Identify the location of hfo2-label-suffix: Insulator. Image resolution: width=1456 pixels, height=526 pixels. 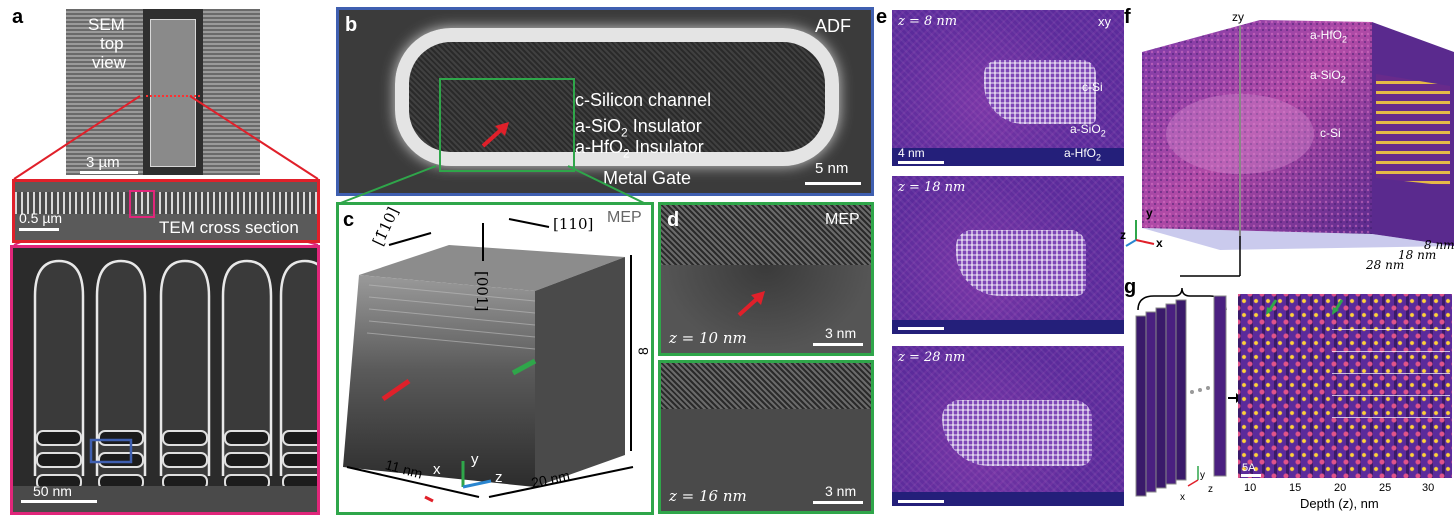
(666, 147).